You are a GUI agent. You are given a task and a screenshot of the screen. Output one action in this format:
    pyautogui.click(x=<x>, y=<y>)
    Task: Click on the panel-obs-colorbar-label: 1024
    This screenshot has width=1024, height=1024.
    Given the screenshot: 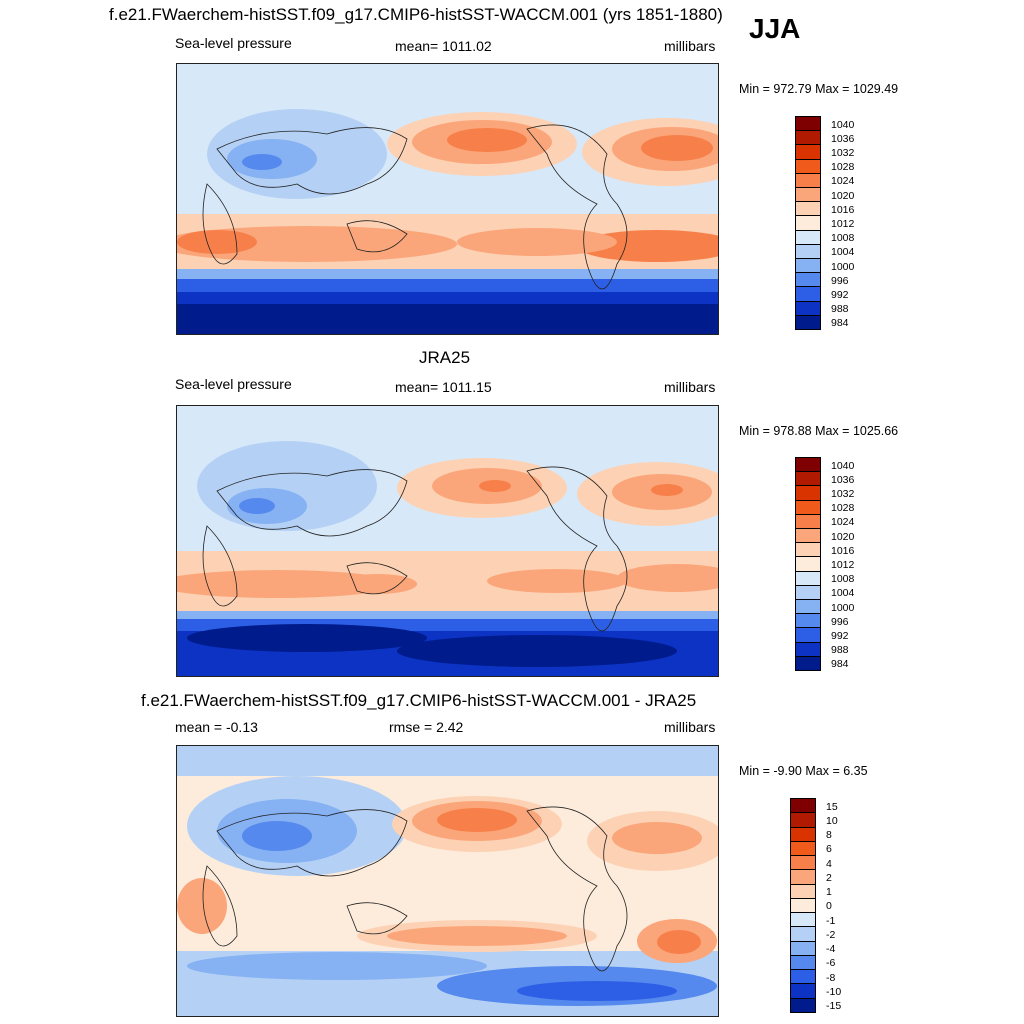 What is the action you would take?
    pyautogui.click(x=843, y=522)
    